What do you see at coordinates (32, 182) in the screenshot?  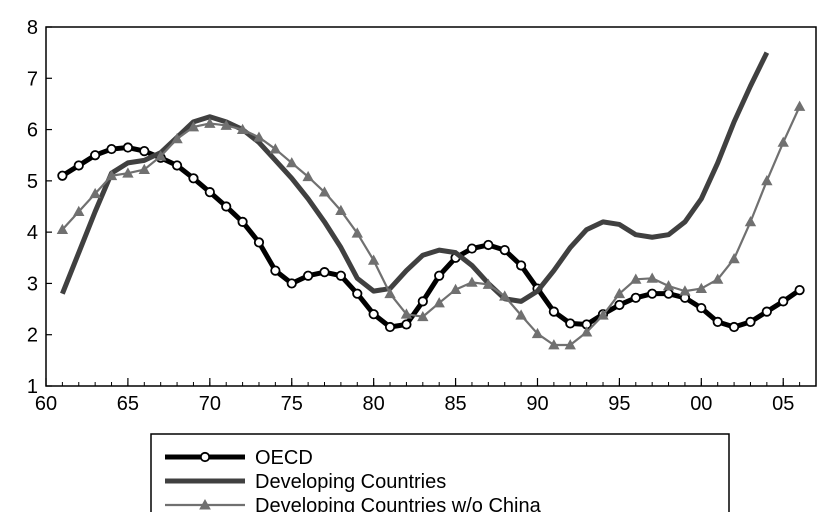 I see `y-tick-label: 5` at bounding box center [32, 182].